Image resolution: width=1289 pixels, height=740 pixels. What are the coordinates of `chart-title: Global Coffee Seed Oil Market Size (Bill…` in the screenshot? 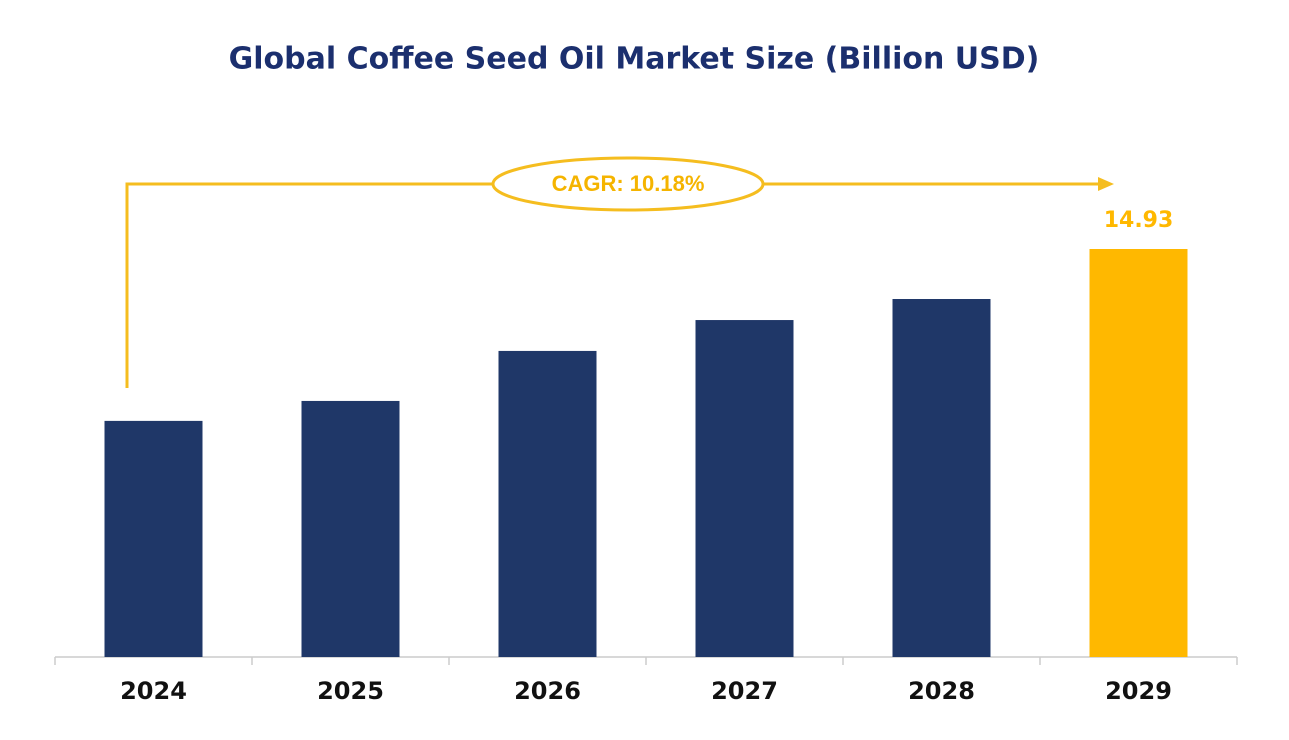 It's located at (634, 59).